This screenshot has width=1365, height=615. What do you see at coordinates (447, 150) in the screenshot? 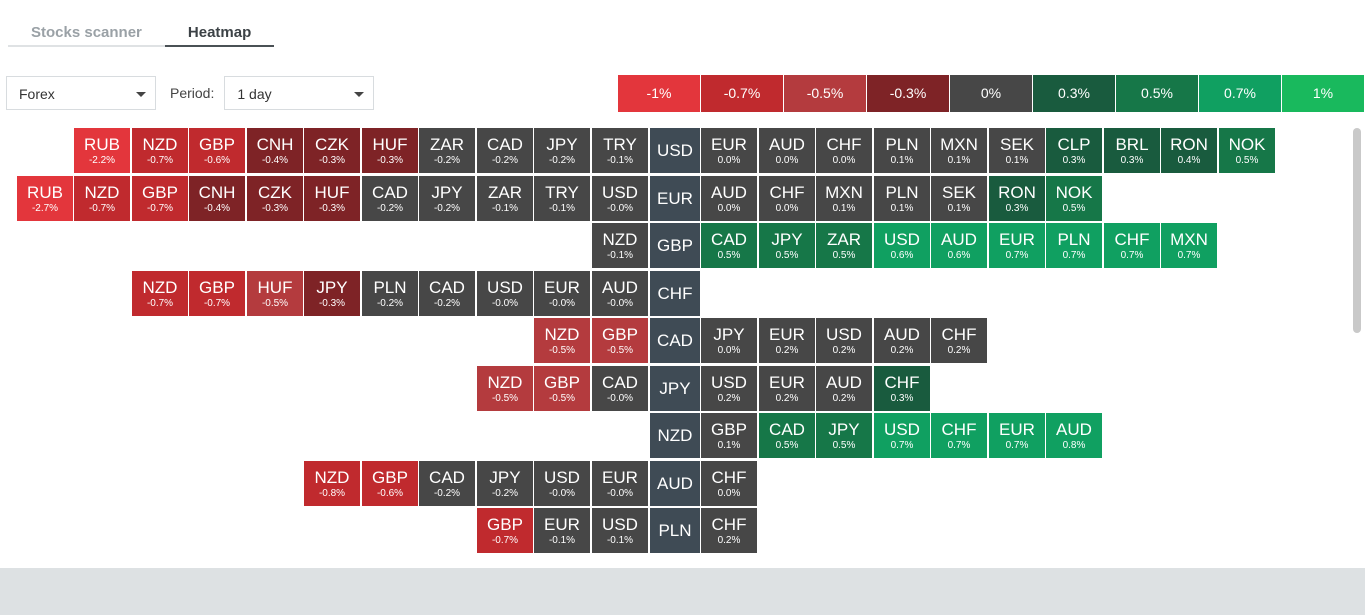
I see `currency-tile-zar: ZAR -0.2%` at bounding box center [447, 150].